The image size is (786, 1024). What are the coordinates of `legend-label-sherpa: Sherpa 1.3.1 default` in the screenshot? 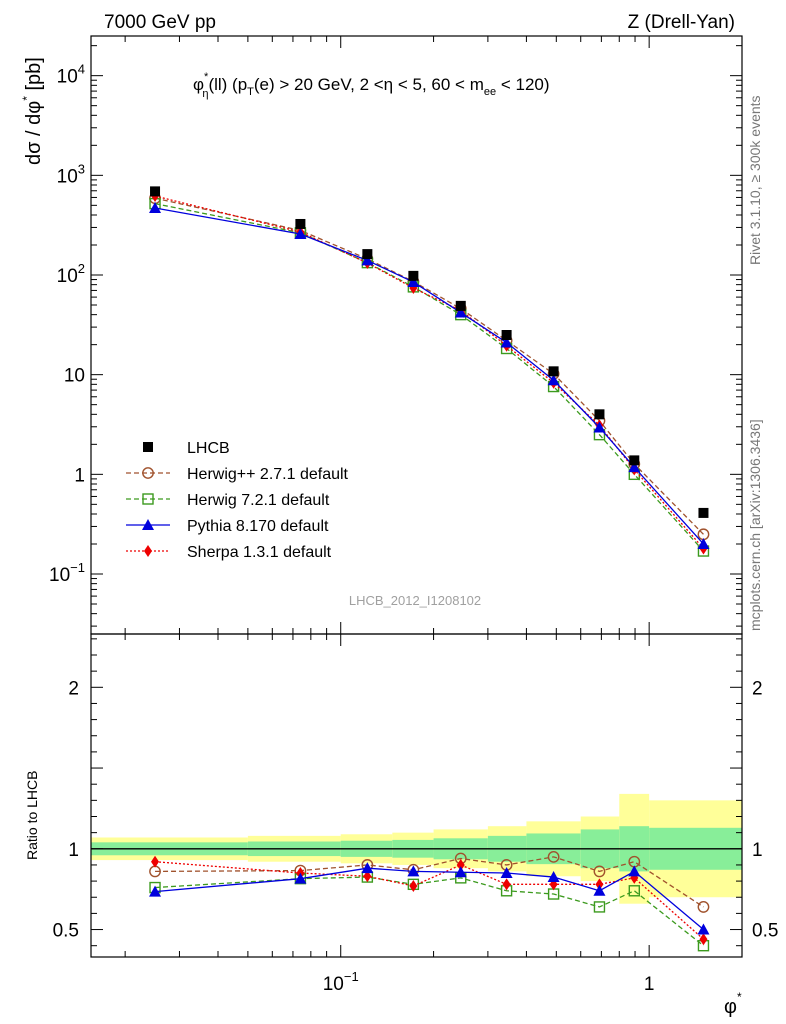 It's located at (259, 552).